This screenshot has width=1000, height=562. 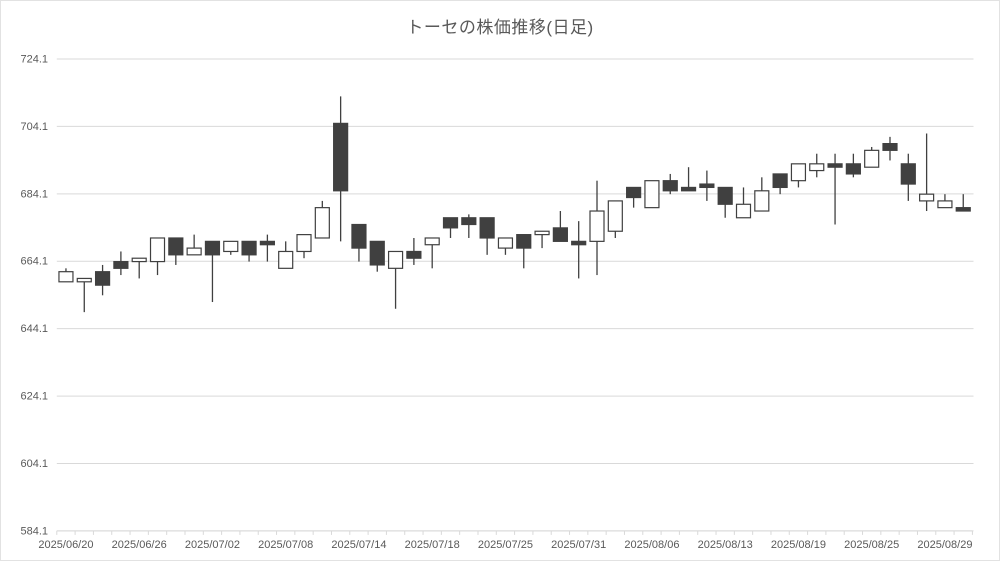 What do you see at coordinates (798, 545) in the screenshot?
I see `x-tick-label: 2025/08/19` at bounding box center [798, 545].